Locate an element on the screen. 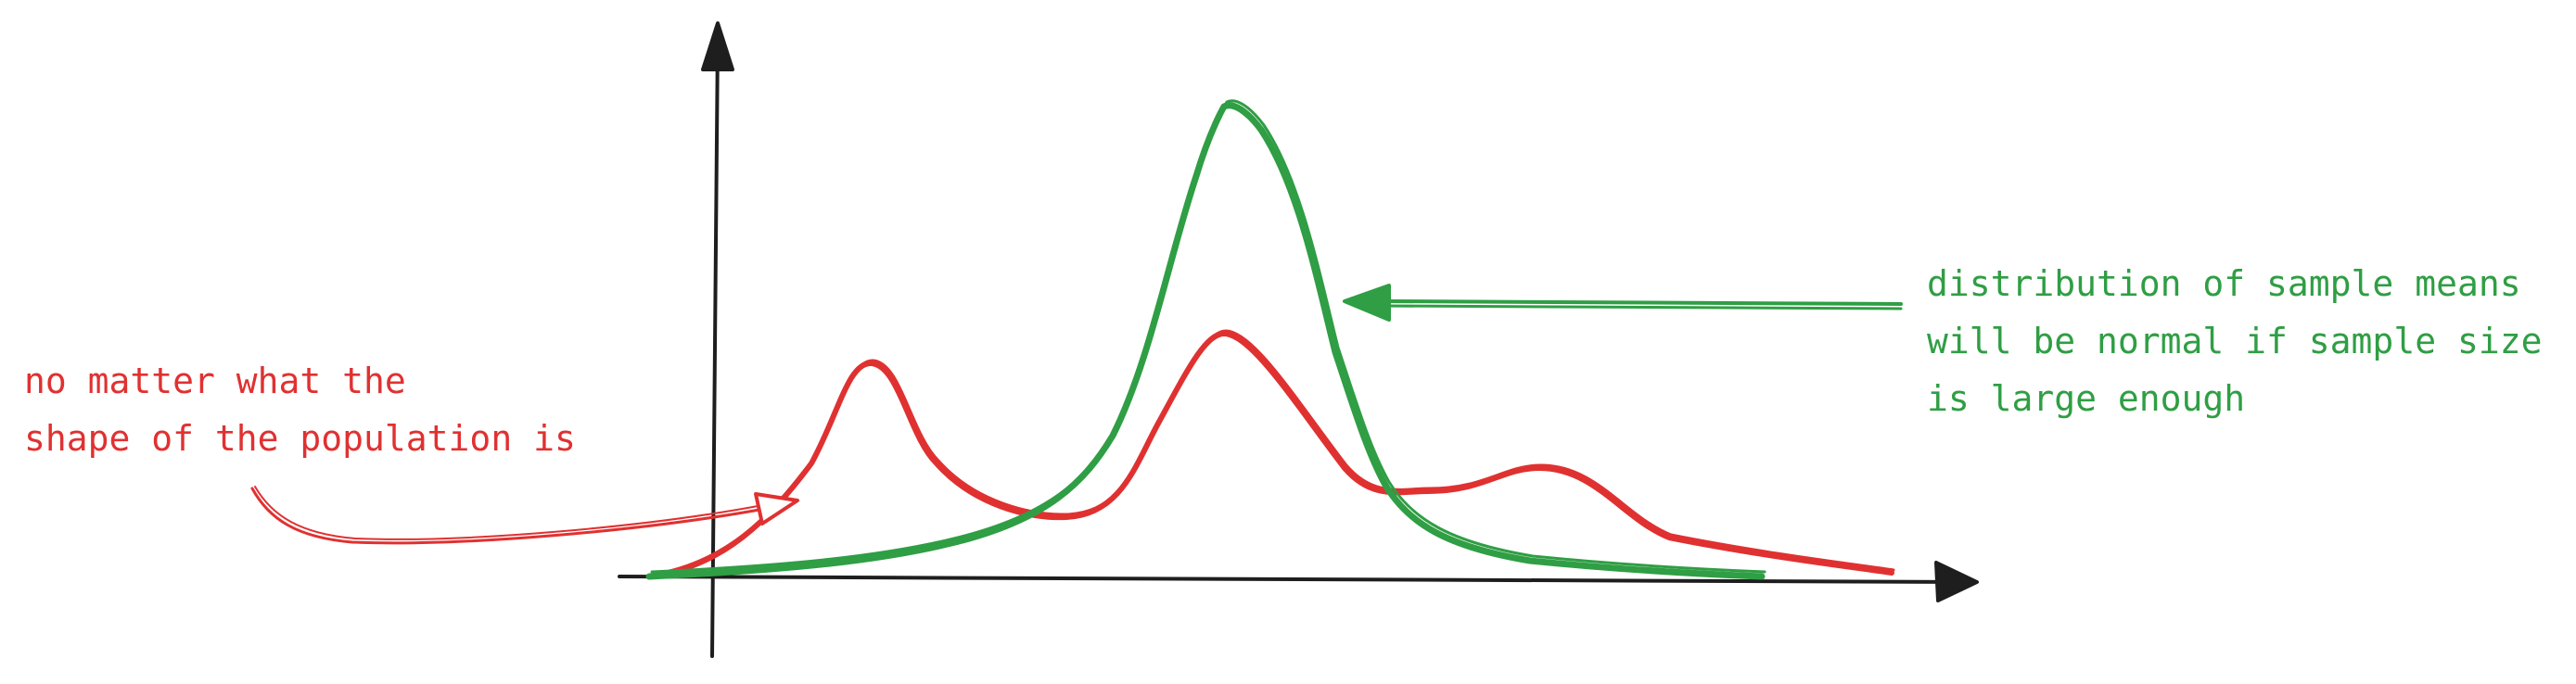 The height and width of the screenshot is (684, 2576). x-axis-arrowhead-icon is located at coordinates (1956, 581).